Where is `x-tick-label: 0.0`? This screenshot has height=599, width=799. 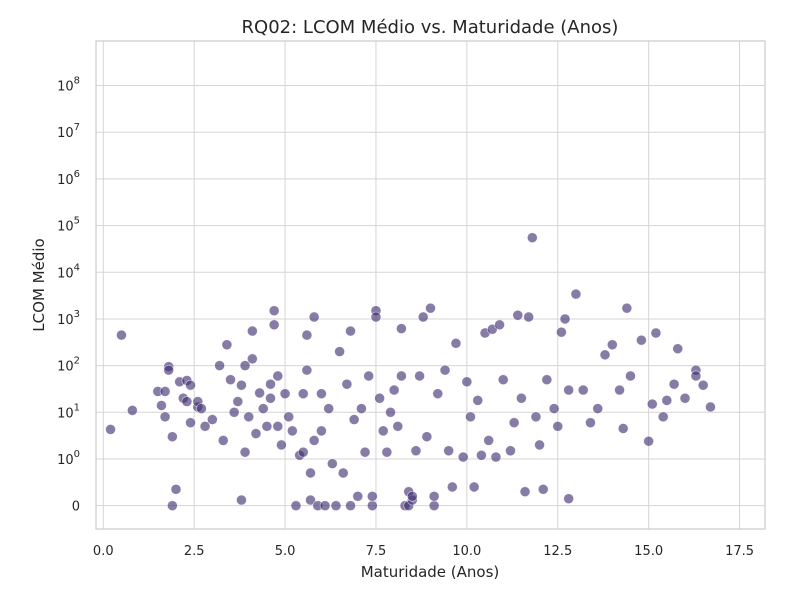
x-tick-label: 0.0 is located at coordinates (103, 551).